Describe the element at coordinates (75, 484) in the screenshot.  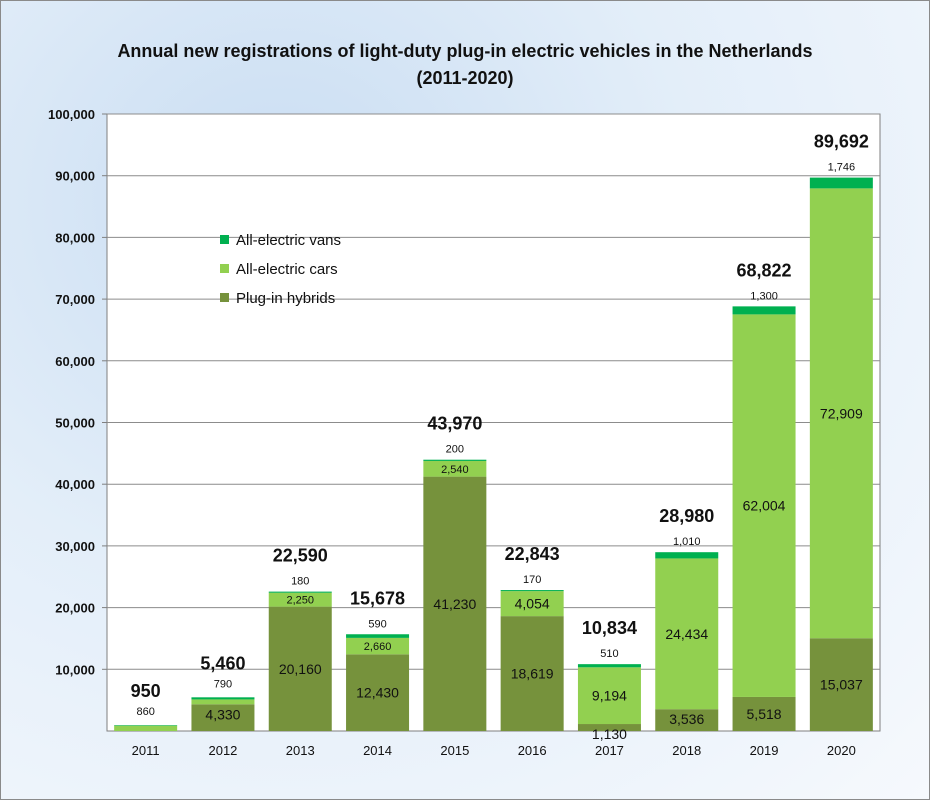
I see `y-tick-label: 40,000` at that location.